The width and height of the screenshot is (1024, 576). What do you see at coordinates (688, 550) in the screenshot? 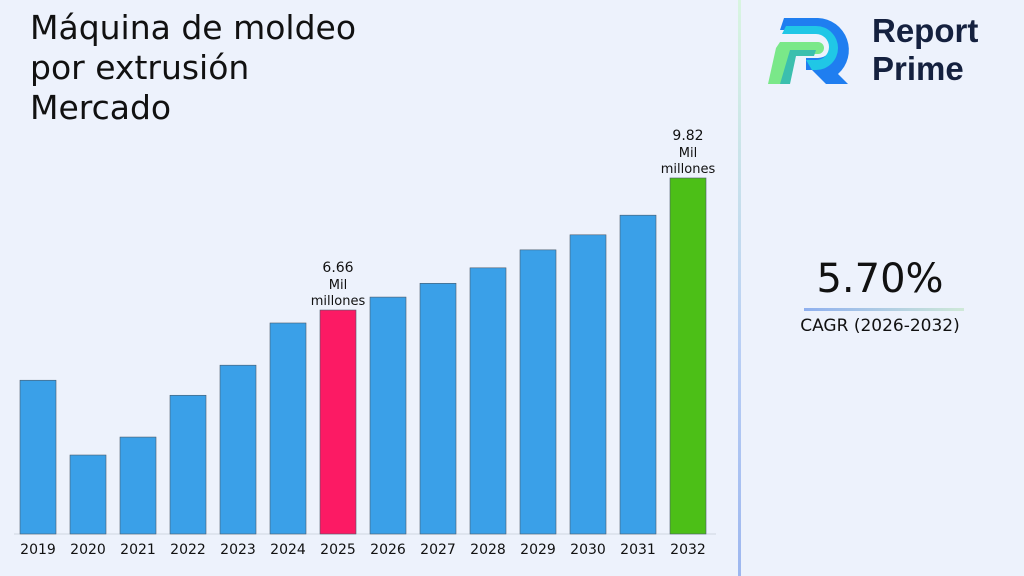
I see `x-tick-label: 2032` at bounding box center [688, 550].